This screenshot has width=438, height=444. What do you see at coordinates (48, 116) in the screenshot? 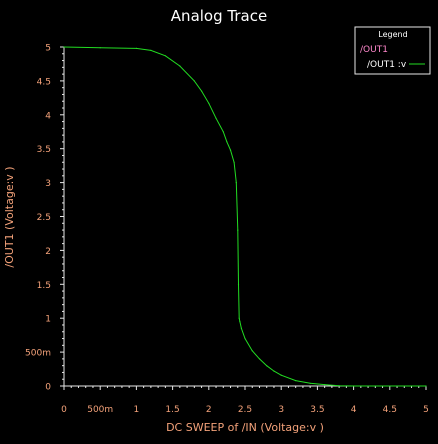
I see `y-tick-label: 4` at bounding box center [48, 116].